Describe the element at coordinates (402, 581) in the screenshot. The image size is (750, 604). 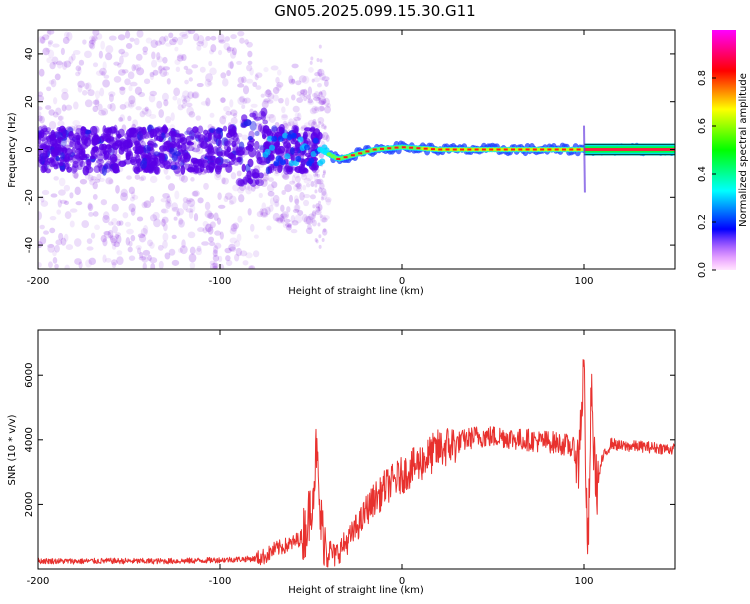
I see `x-tick-label: 0` at that location.